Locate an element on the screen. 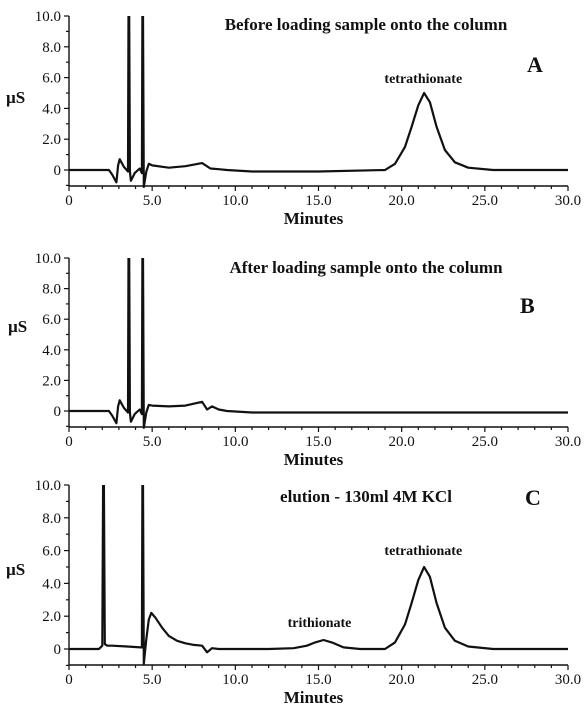  panel-title: After loading sample onto the column is located at coordinates (366, 267).